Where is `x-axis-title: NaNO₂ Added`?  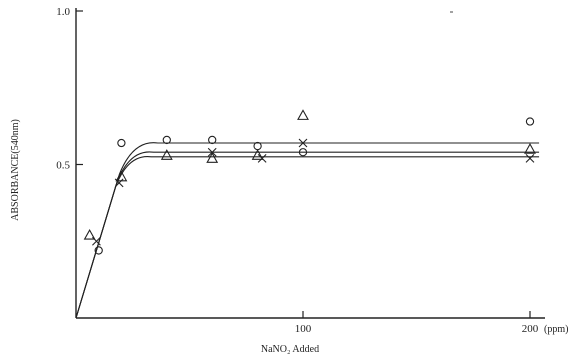
x-axis-title: NaNO₂ Added is located at coordinates (290, 349).